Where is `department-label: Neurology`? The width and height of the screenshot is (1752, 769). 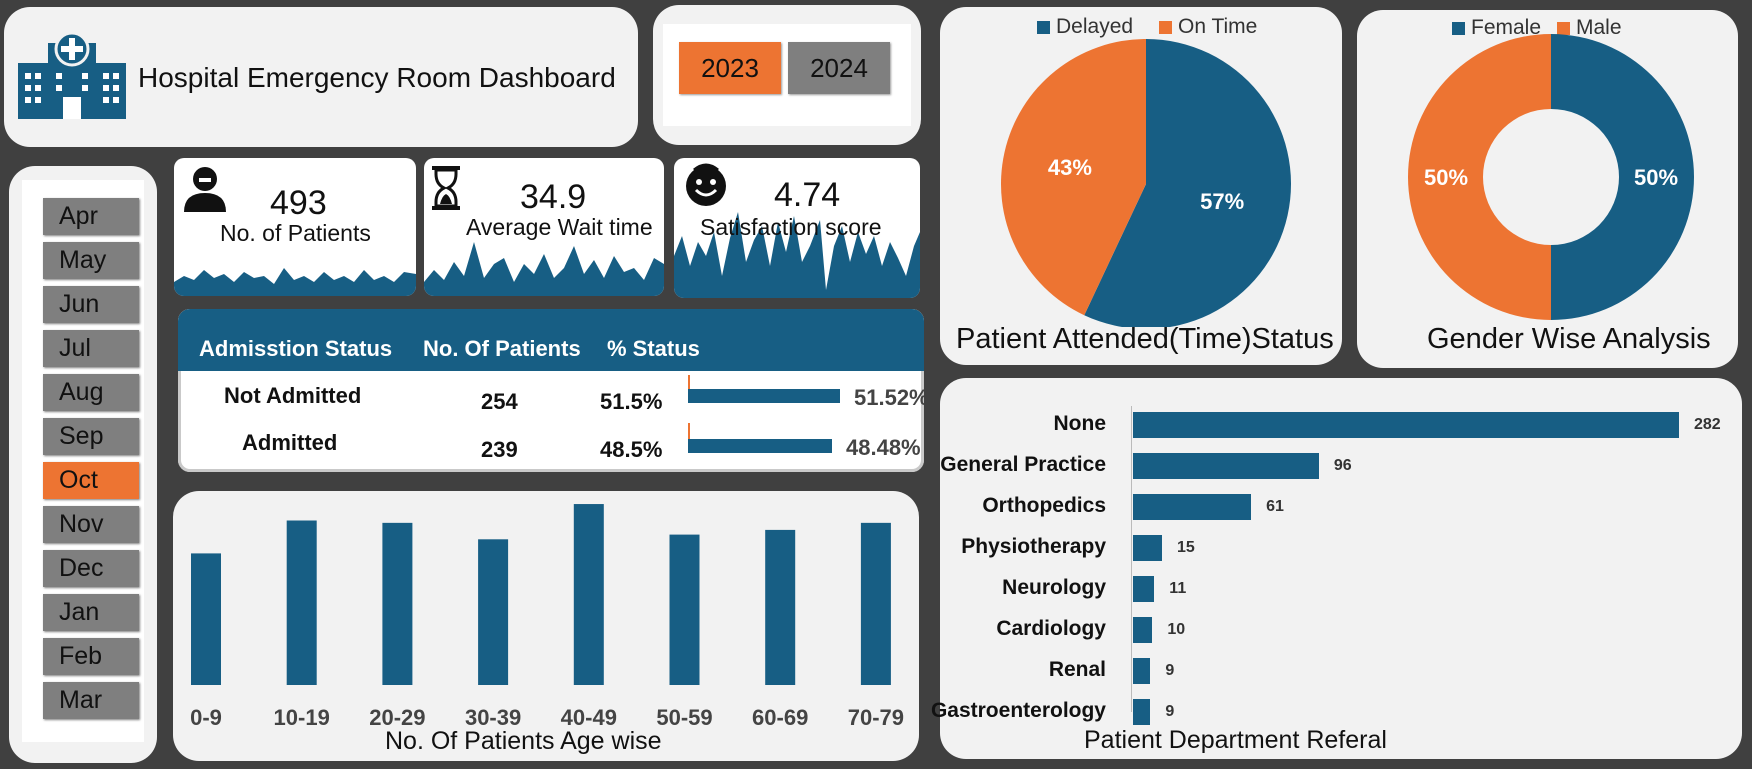
department-label: Neurology is located at coordinates (1054, 587).